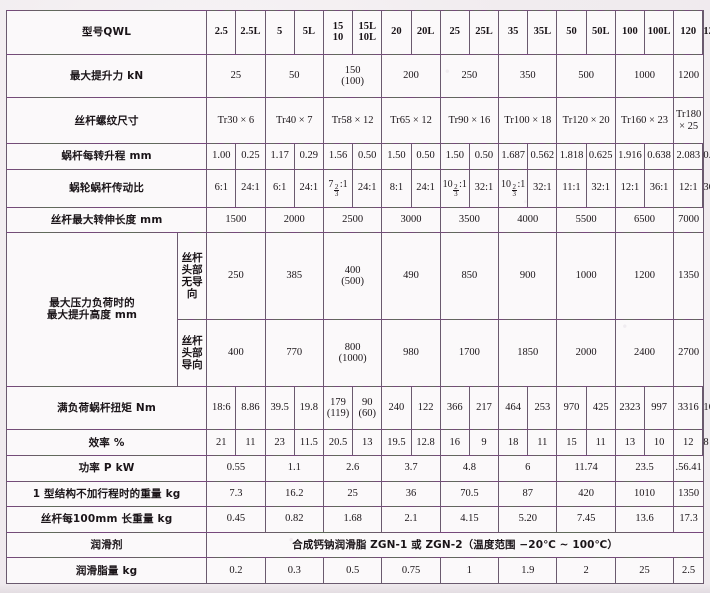 The width and height of the screenshot is (710, 593). Describe the element at coordinates (514, 194) in the screenshot. I see `ratio-cell-10-den: 3` at that location.